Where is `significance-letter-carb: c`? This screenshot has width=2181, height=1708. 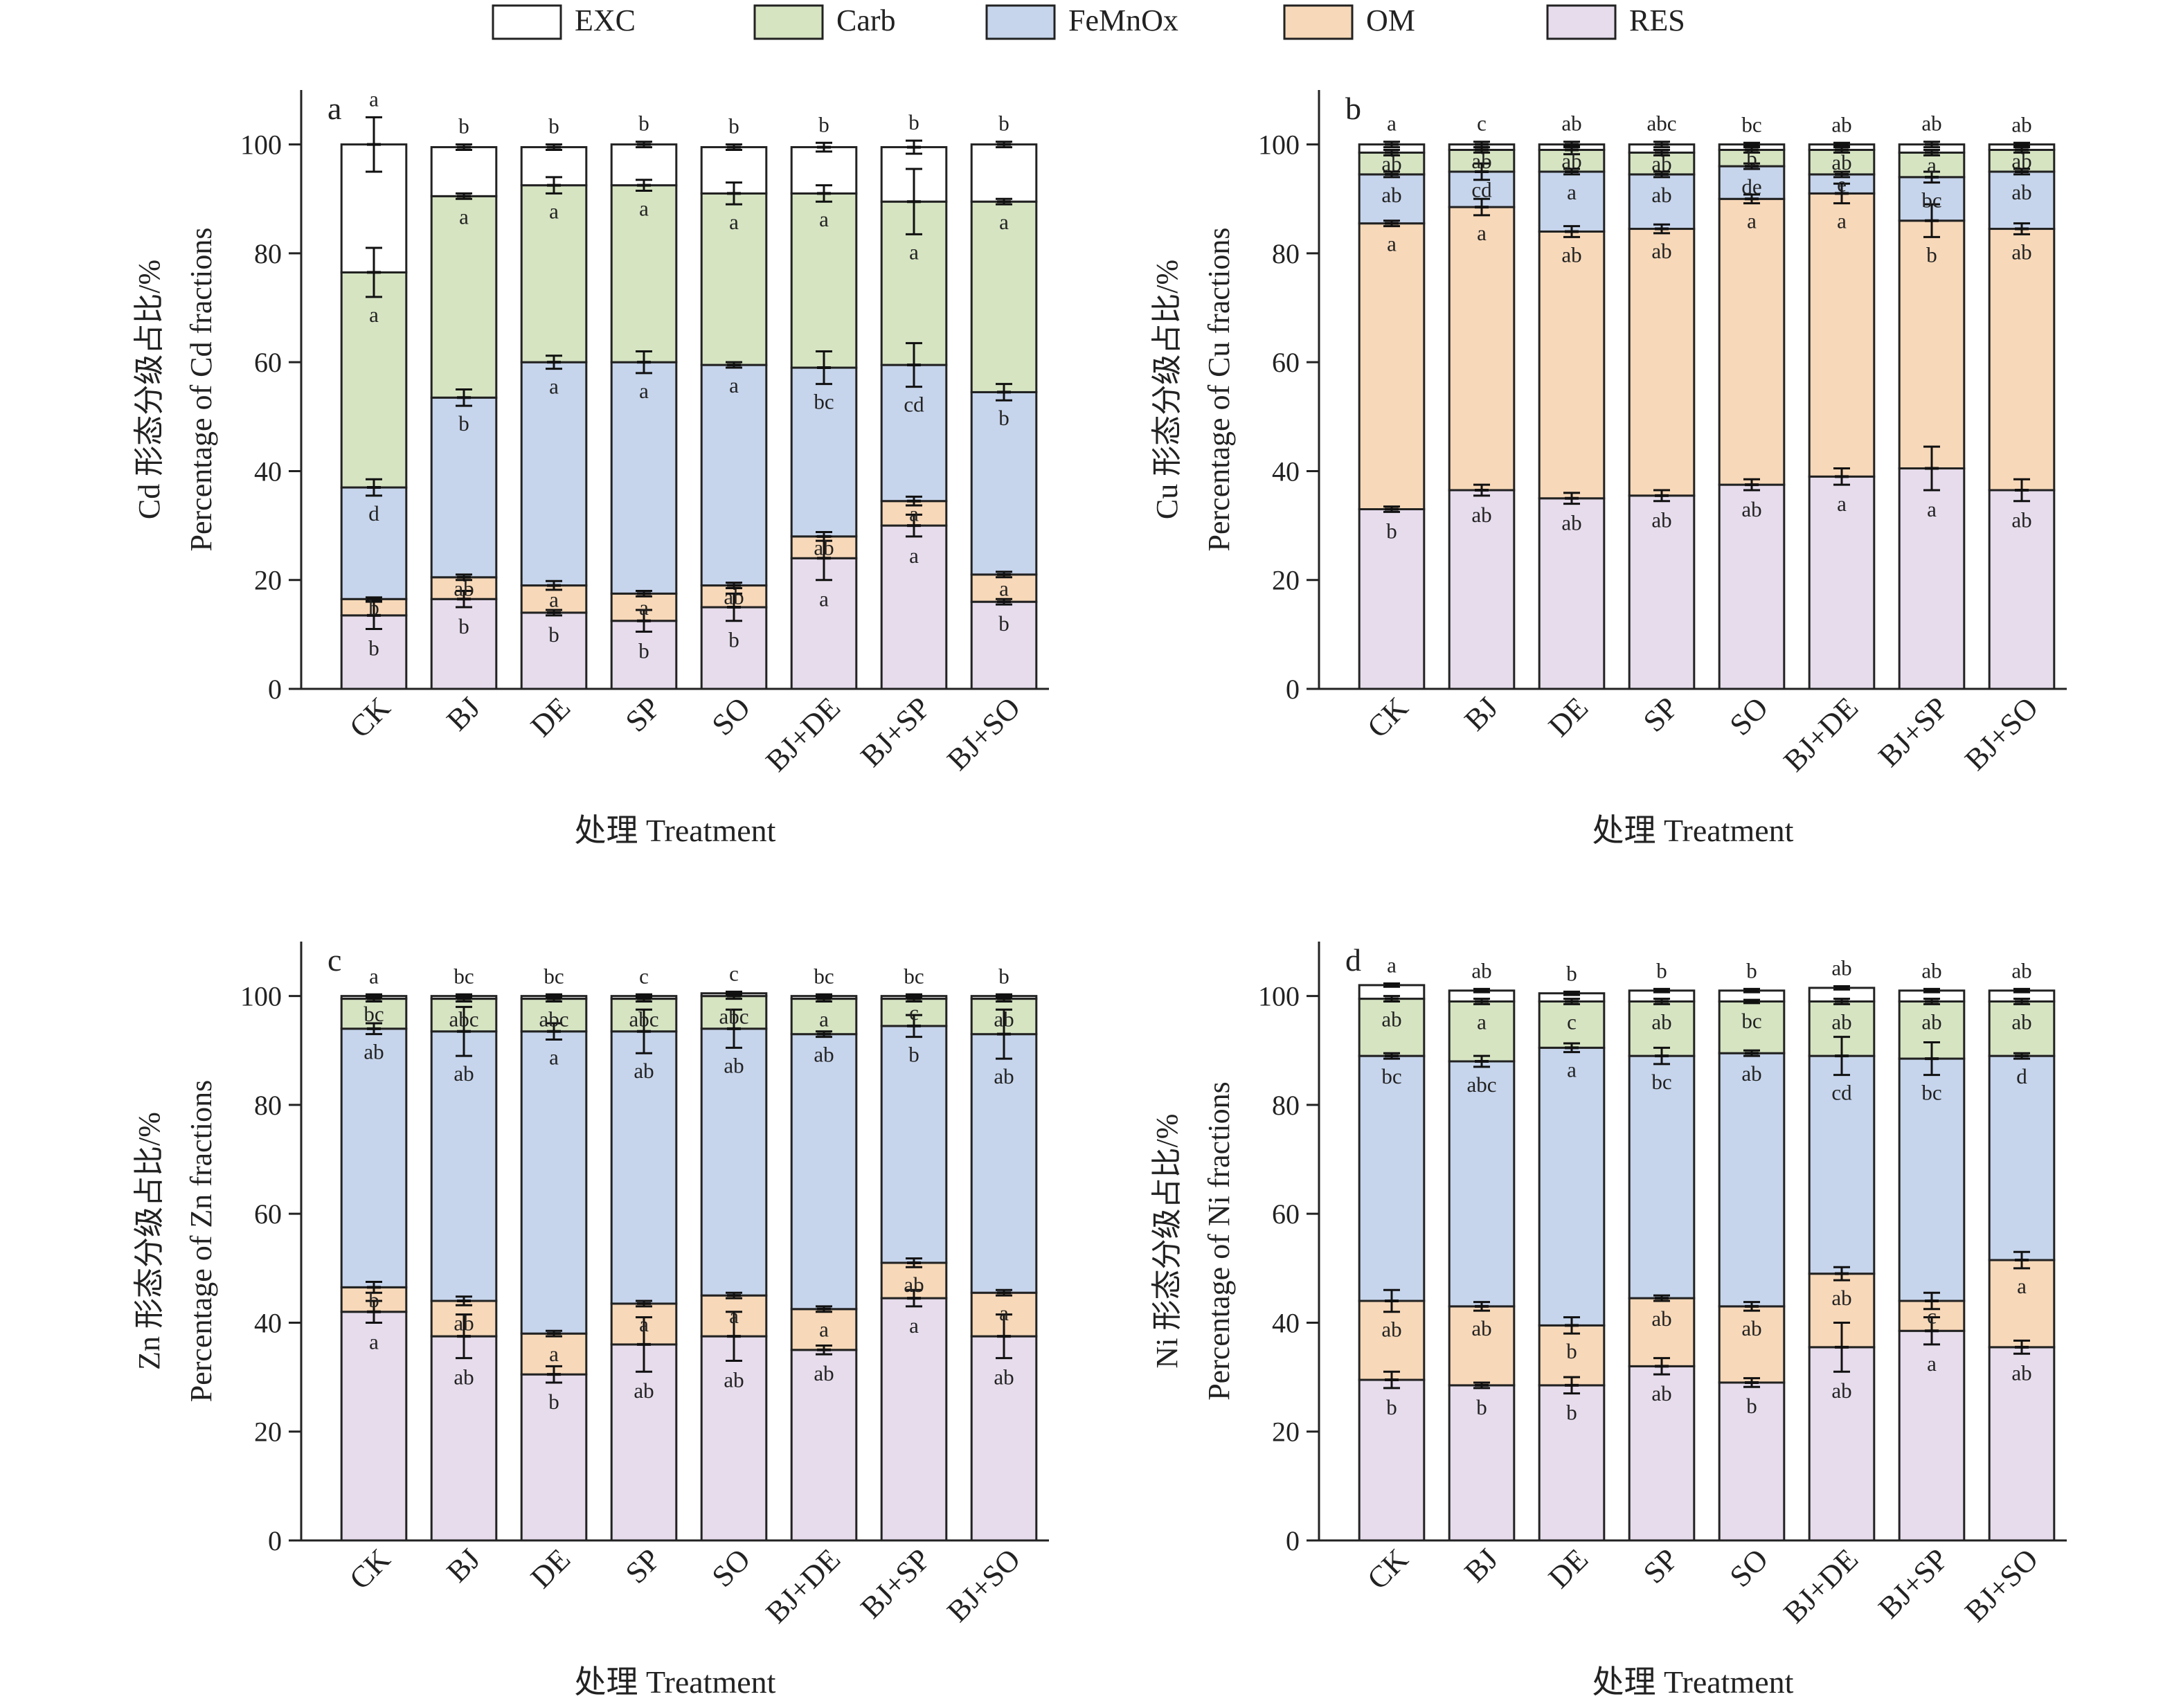 significance-letter-carb: c is located at coordinates (1572, 1021).